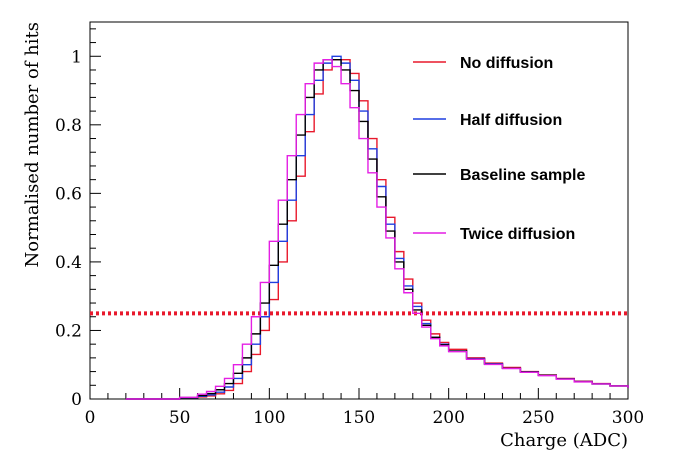  Describe the element at coordinates (76, 57) in the screenshot. I see `y-tick-label: 1` at that location.